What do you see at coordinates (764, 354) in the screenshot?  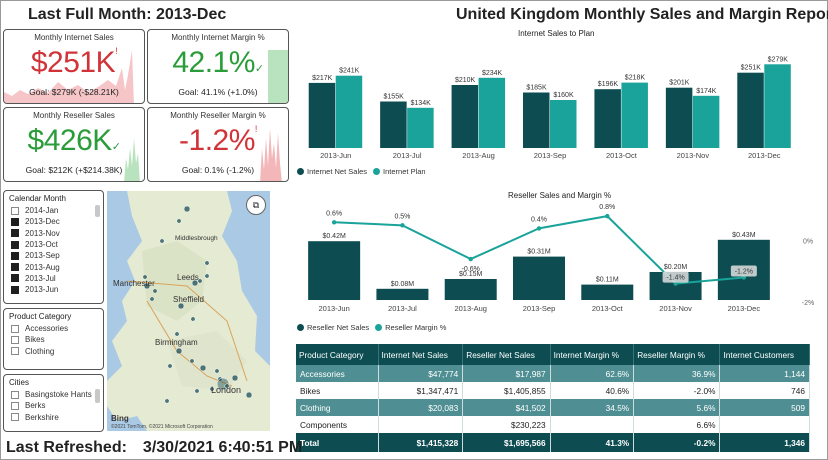 I see `column-header: Internet Customers` at bounding box center [764, 354].